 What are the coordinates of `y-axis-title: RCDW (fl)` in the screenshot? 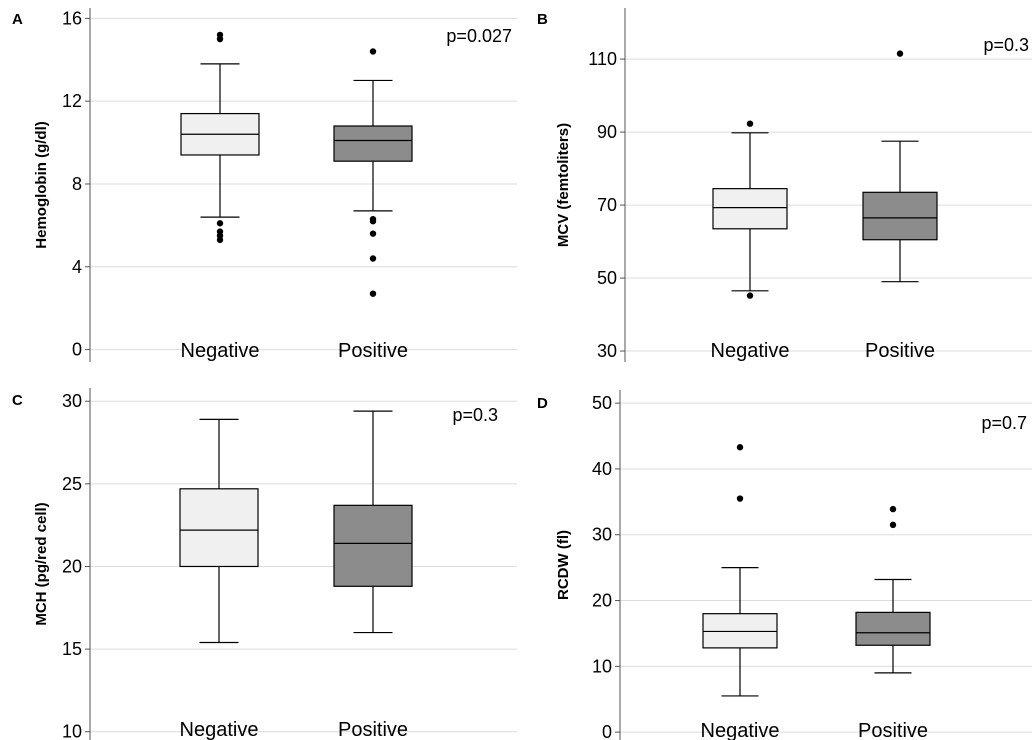 It's located at (563, 565).